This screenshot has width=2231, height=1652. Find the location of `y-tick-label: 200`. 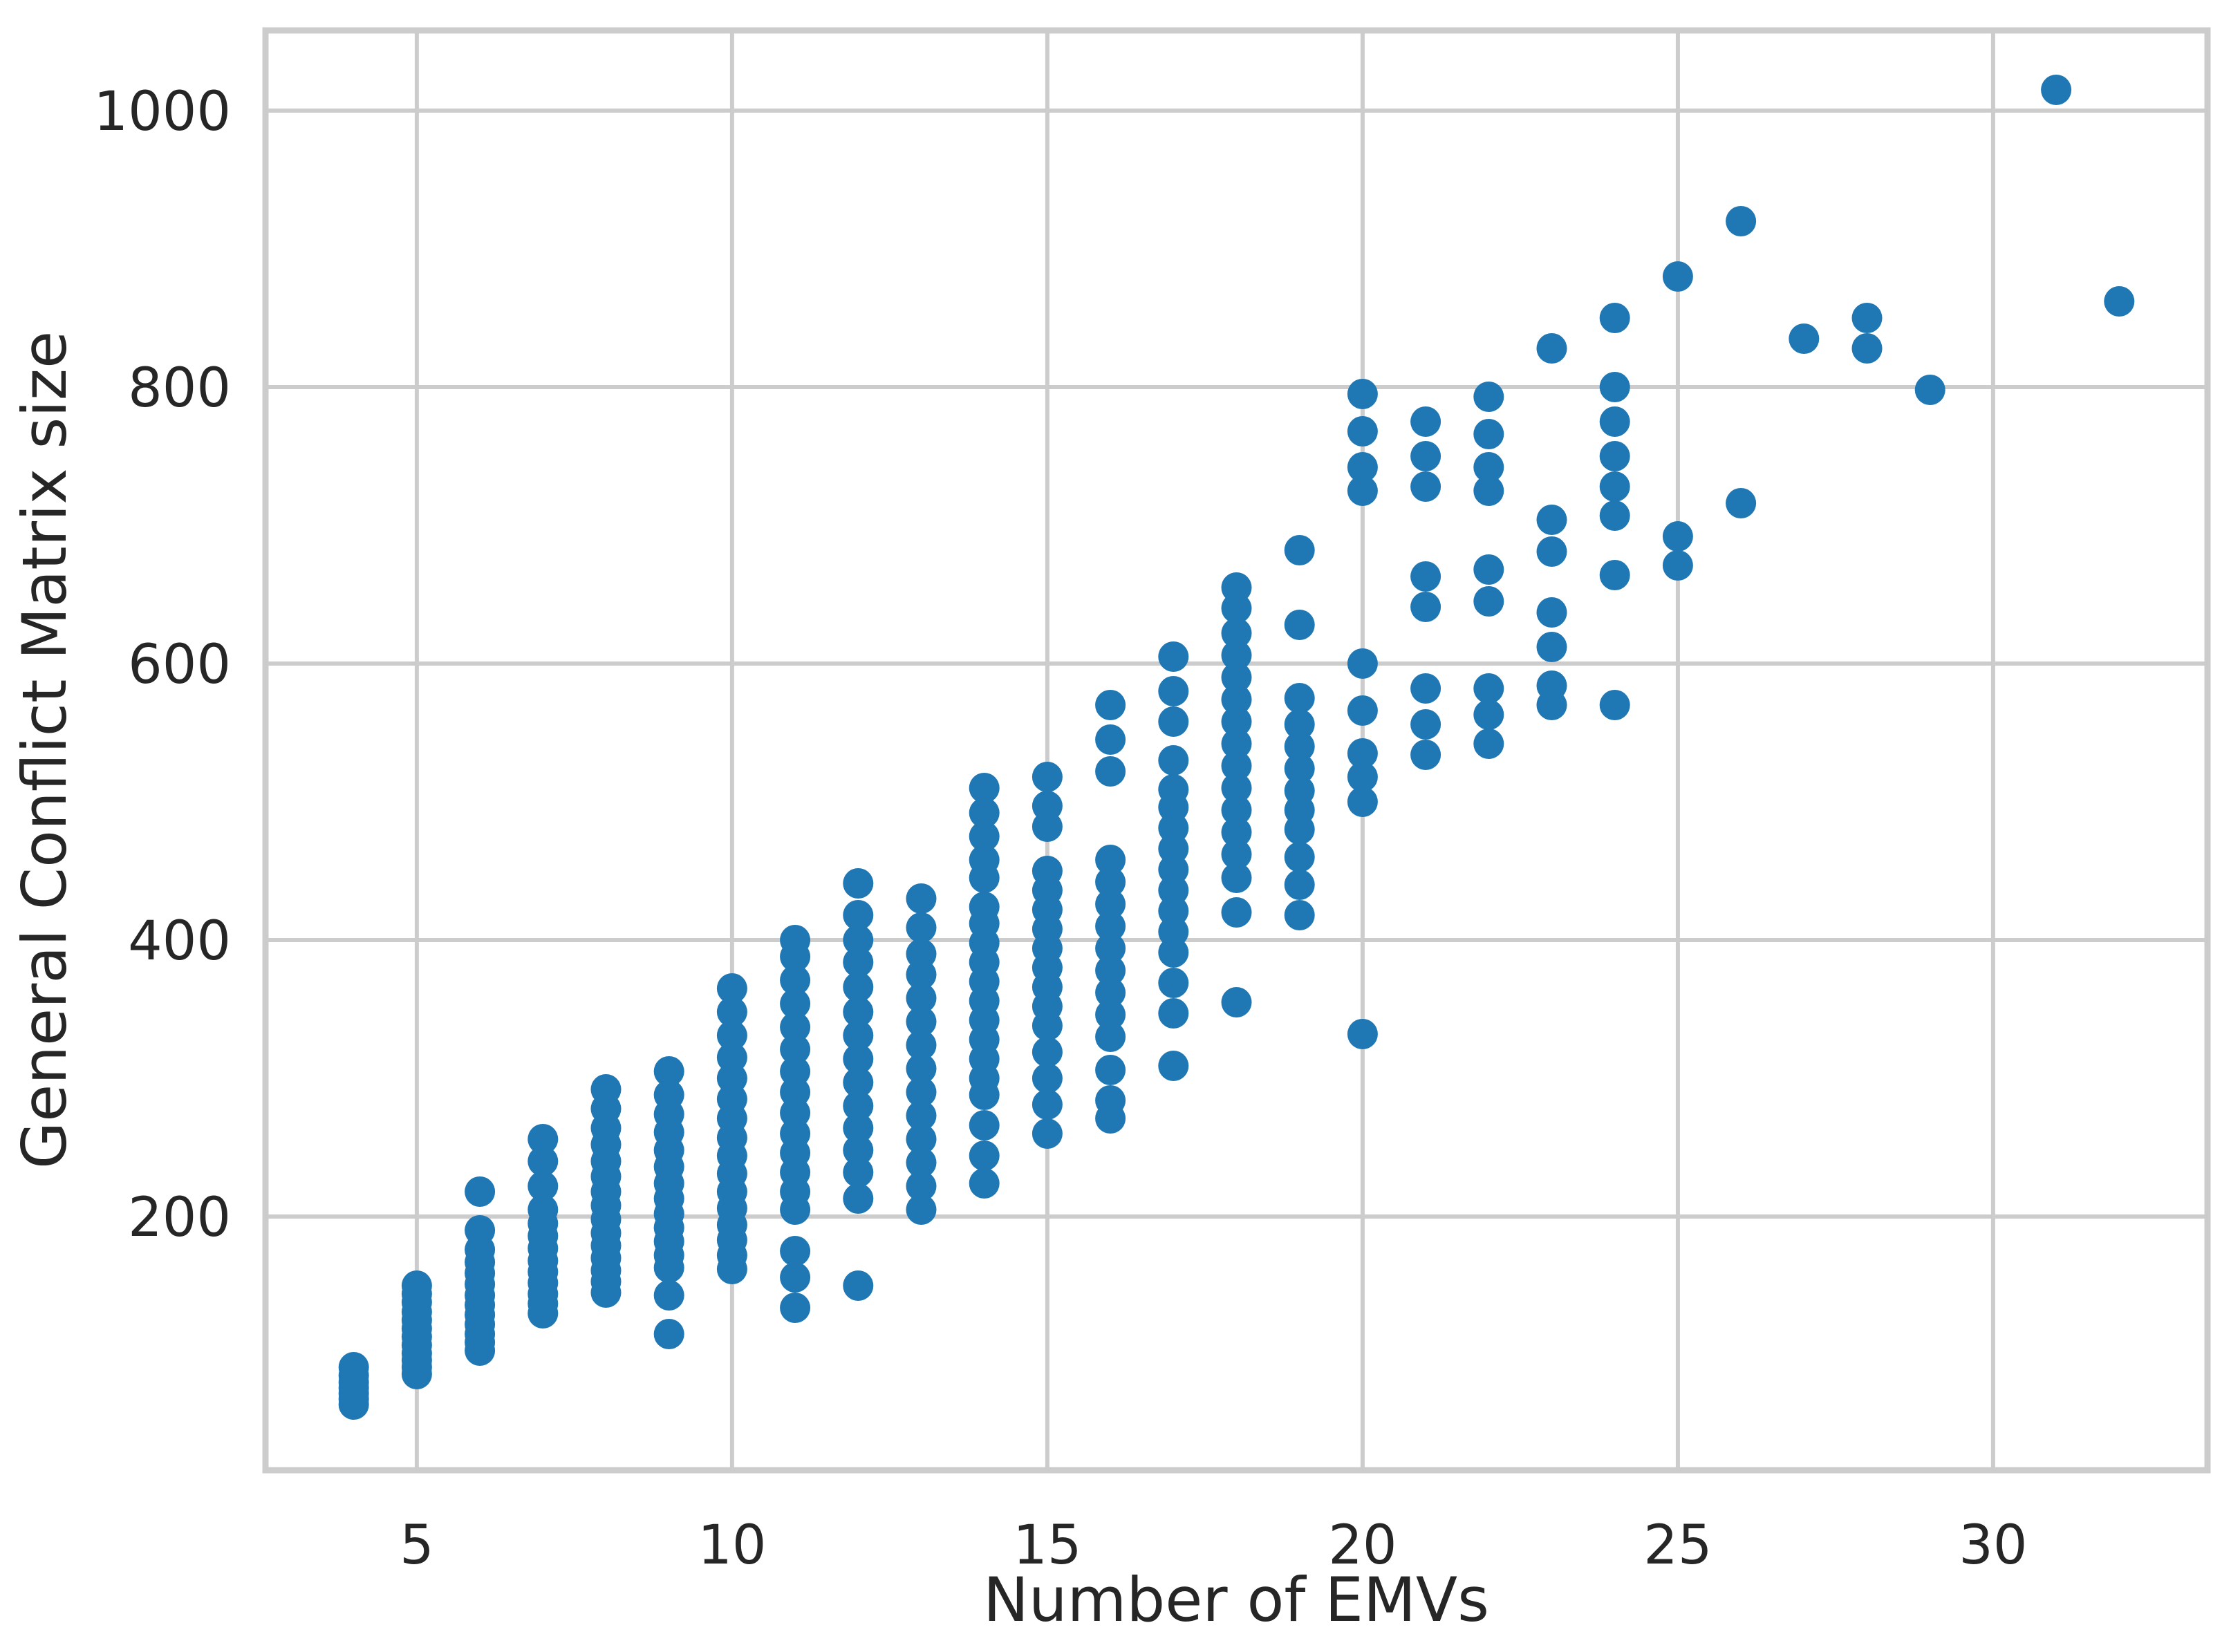

y-tick-label: 200 is located at coordinates (179, 1218).